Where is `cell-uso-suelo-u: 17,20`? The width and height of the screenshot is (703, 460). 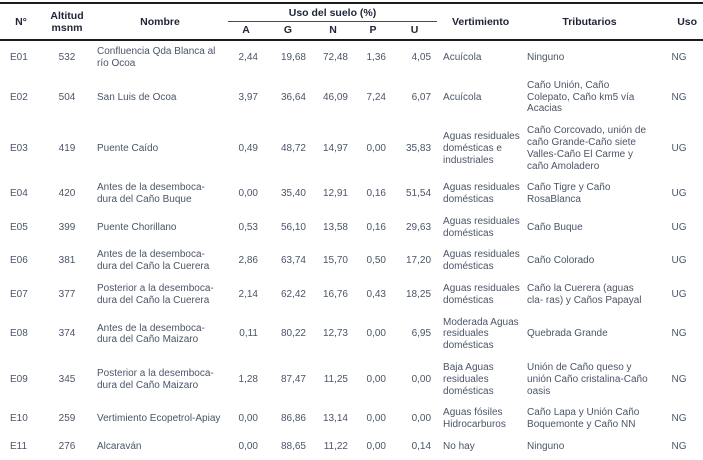
cell-uso-suelo-u: 17,20 is located at coordinates (419, 261).